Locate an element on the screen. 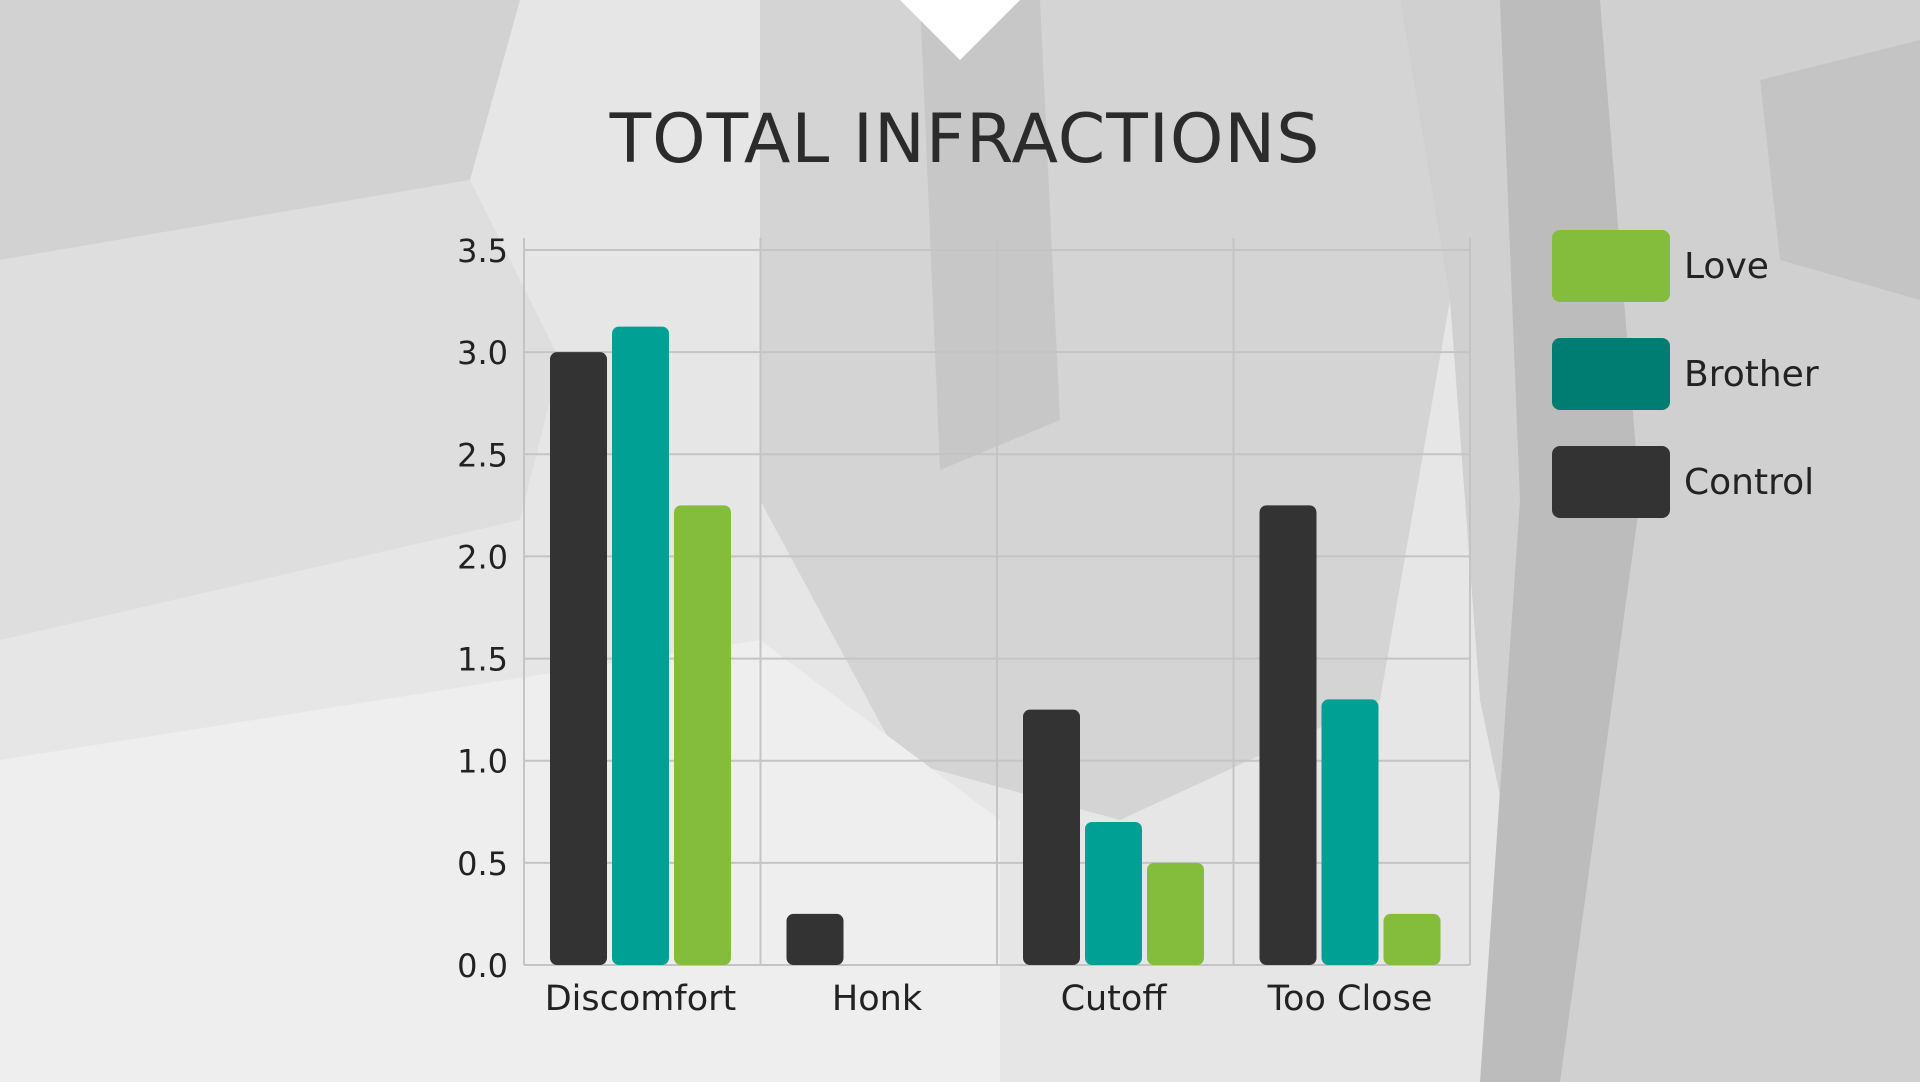  y-tick-label: 2.5 is located at coordinates (482, 455).